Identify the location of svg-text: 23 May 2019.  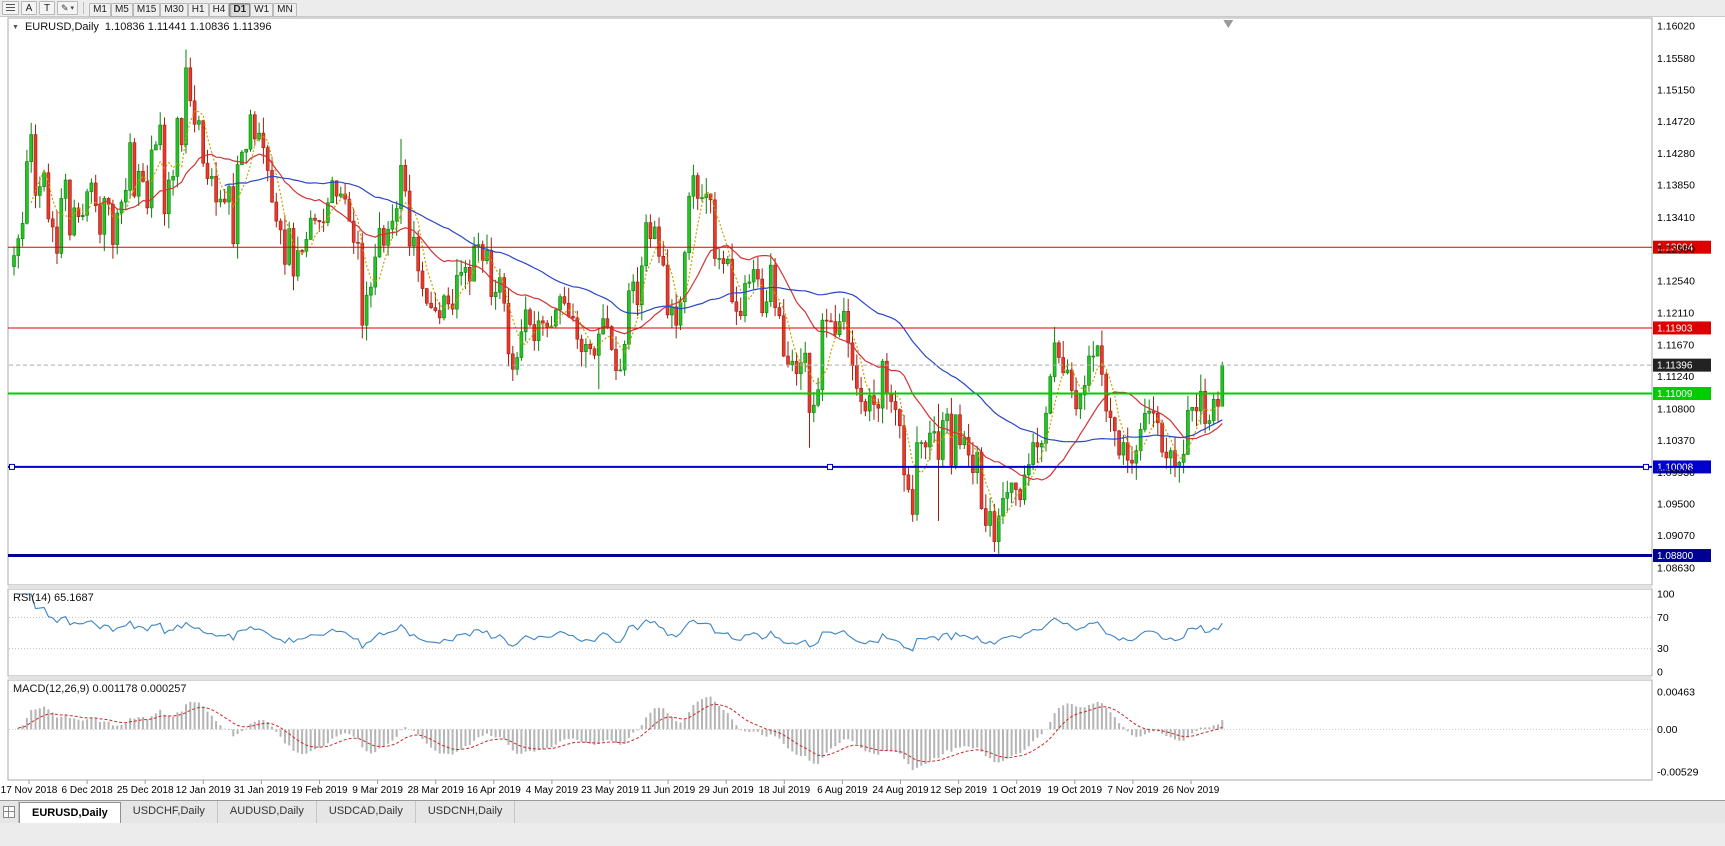
(610, 790).